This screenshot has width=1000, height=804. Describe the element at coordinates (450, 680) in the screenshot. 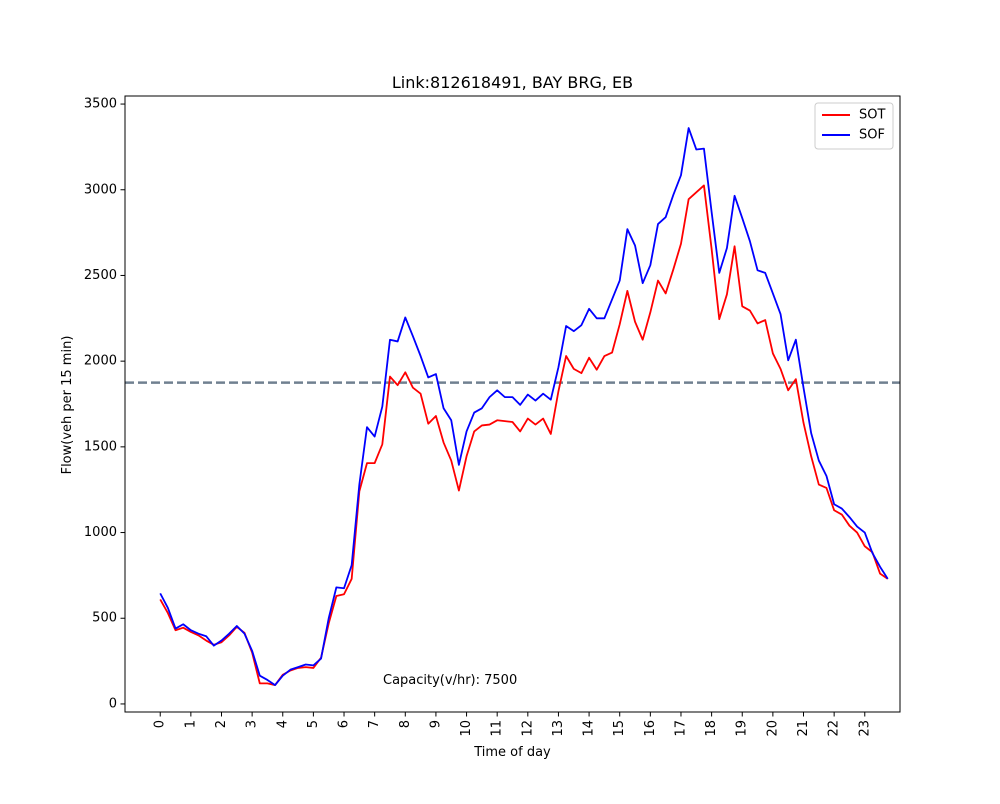

I see `capacity-annotation: Capacity(v/hr): 7500` at that location.